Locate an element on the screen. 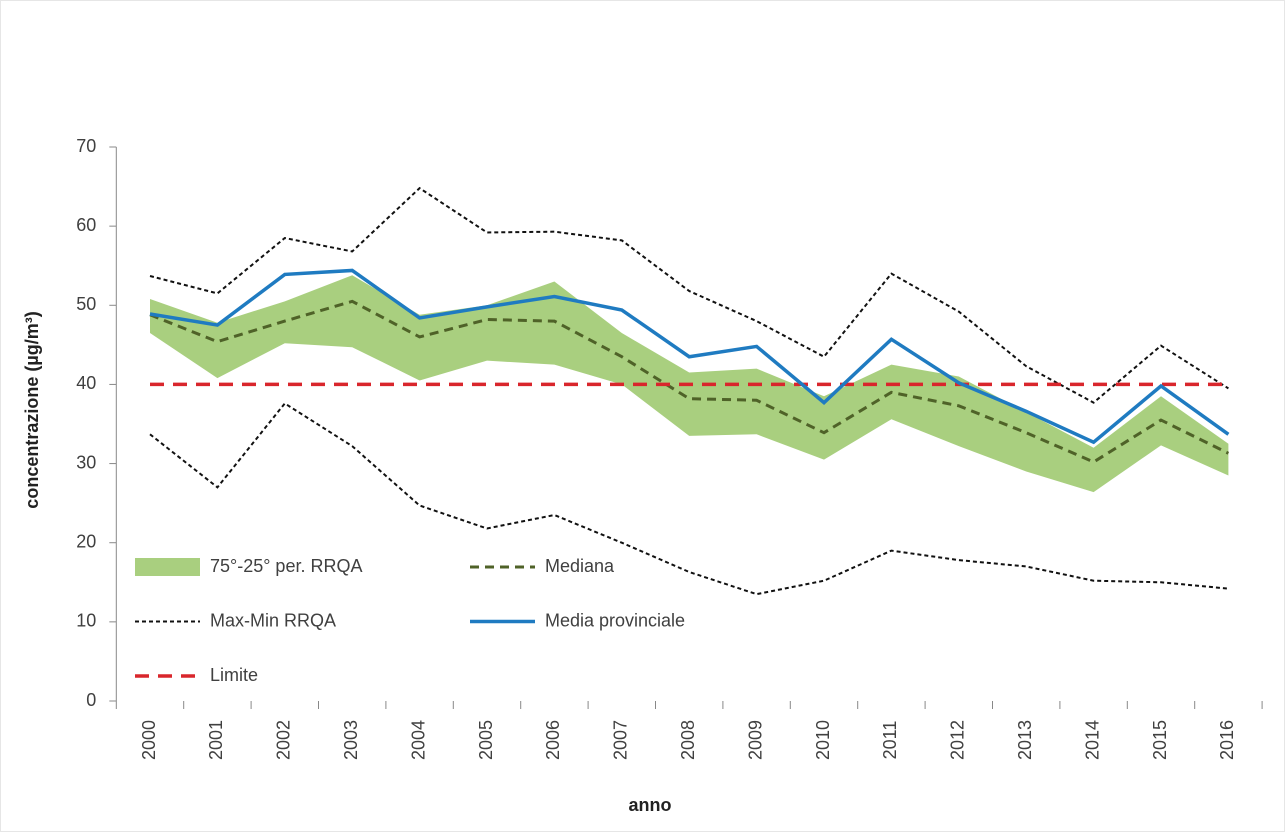 The image size is (1285, 832). y-axis-title: concentrazione (µg/m³) is located at coordinates (32, 409).